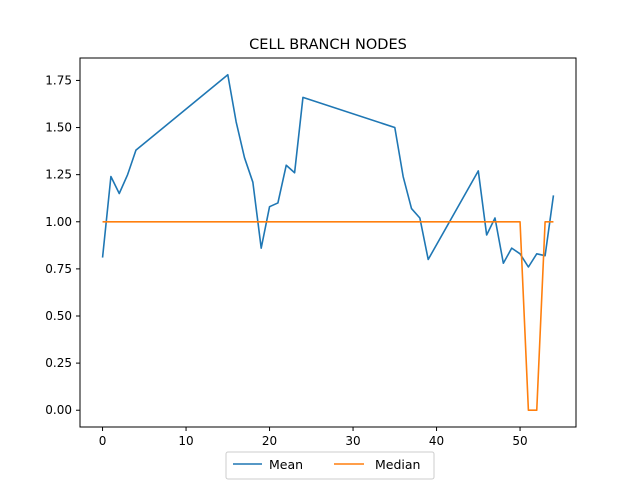 Image resolution: width=640 pixels, height=480 pixels. I want to click on y-tick-label: 1.50, so click(58, 128).